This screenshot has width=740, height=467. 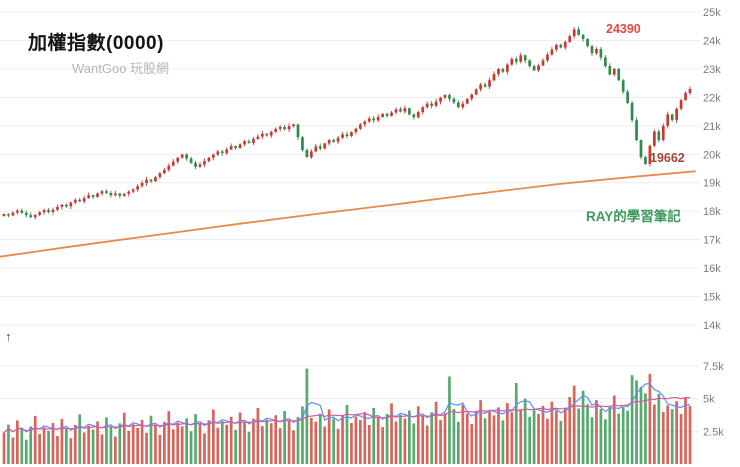 What do you see at coordinates (709, 400) in the screenshot?
I see `svg-text: 5k` at bounding box center [709, 400].